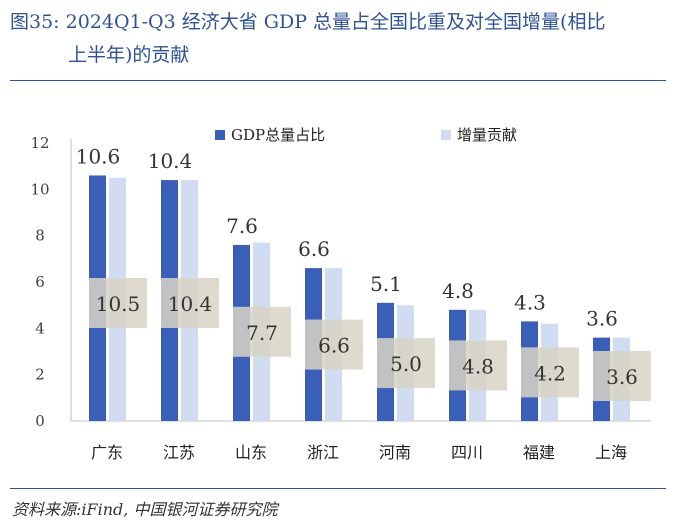  I want to click on data-label-gdp-share: 10.6, so click(98, 156).